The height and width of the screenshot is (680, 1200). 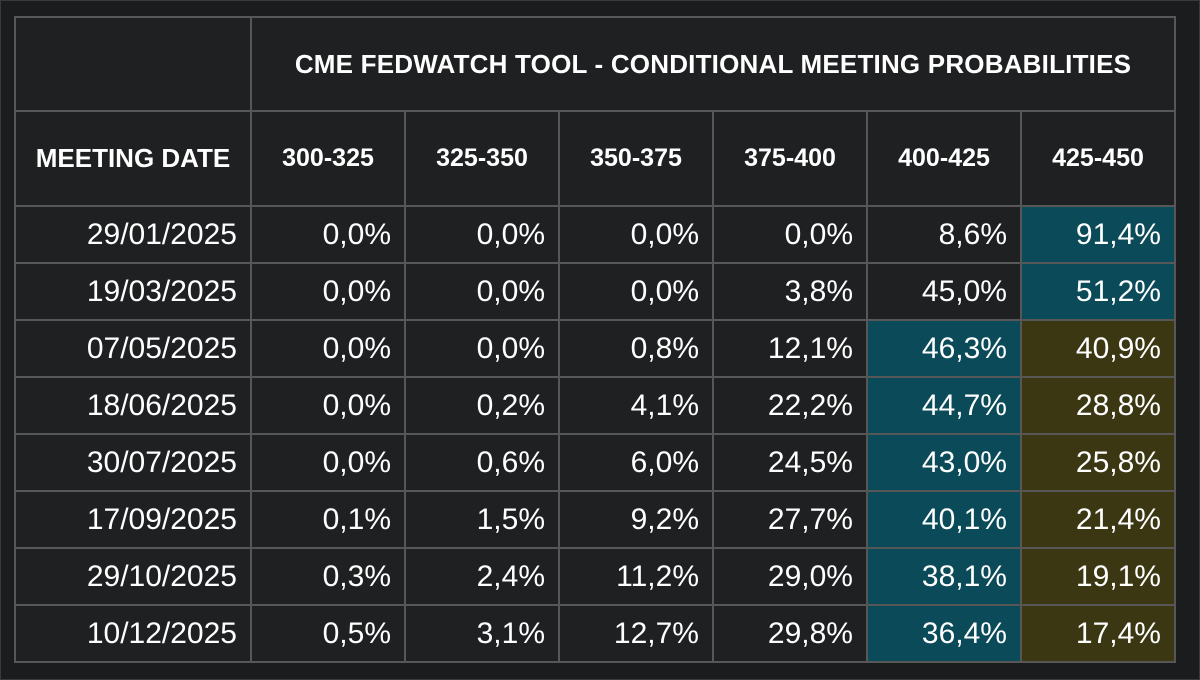 I want to click on probability-cell: 38,1%, so click(x=944, y=576).